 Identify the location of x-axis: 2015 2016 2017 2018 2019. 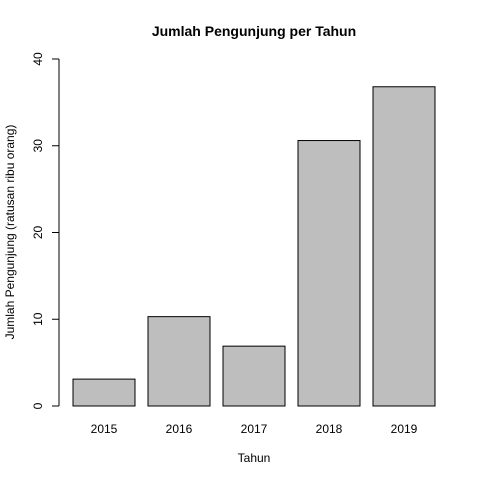
(254, 429).